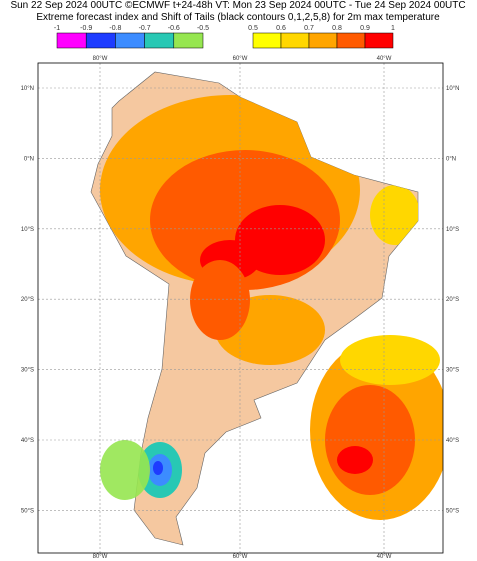  I want to click on lon-label-top: 60°W, so click(240, 59).